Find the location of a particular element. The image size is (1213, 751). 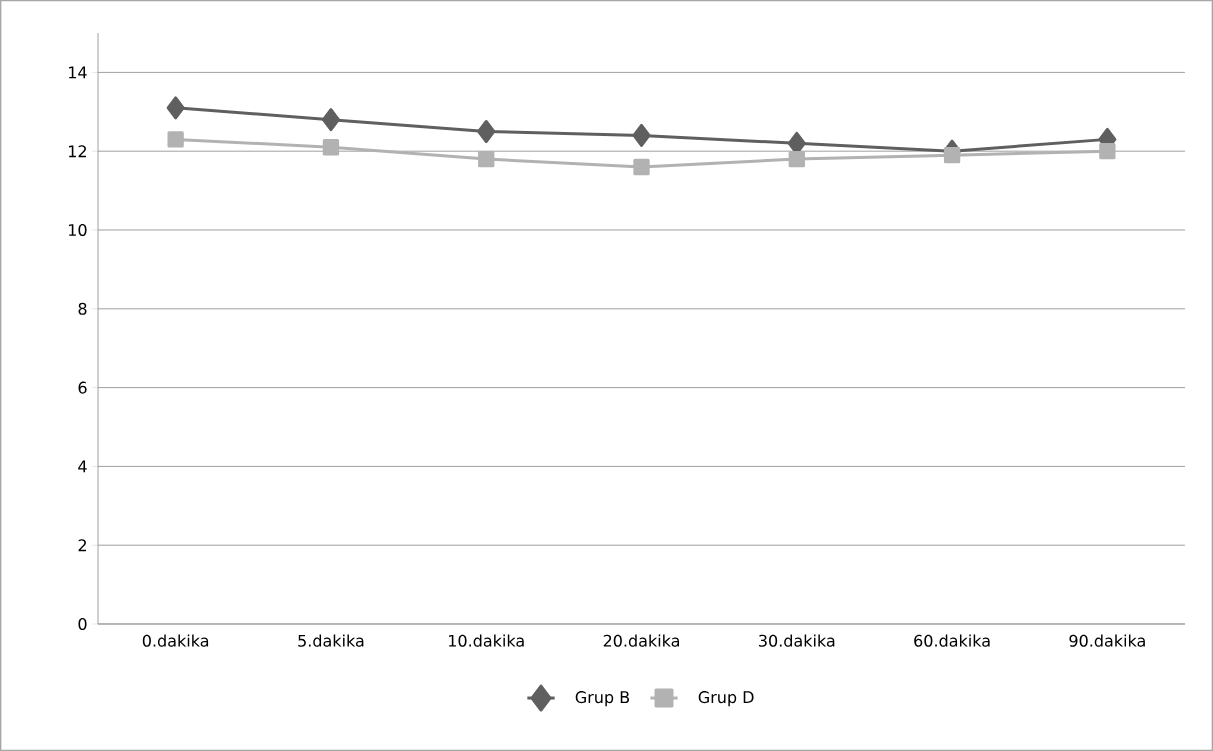

y-tick-label: 0 is located at coordinates (82, 624).